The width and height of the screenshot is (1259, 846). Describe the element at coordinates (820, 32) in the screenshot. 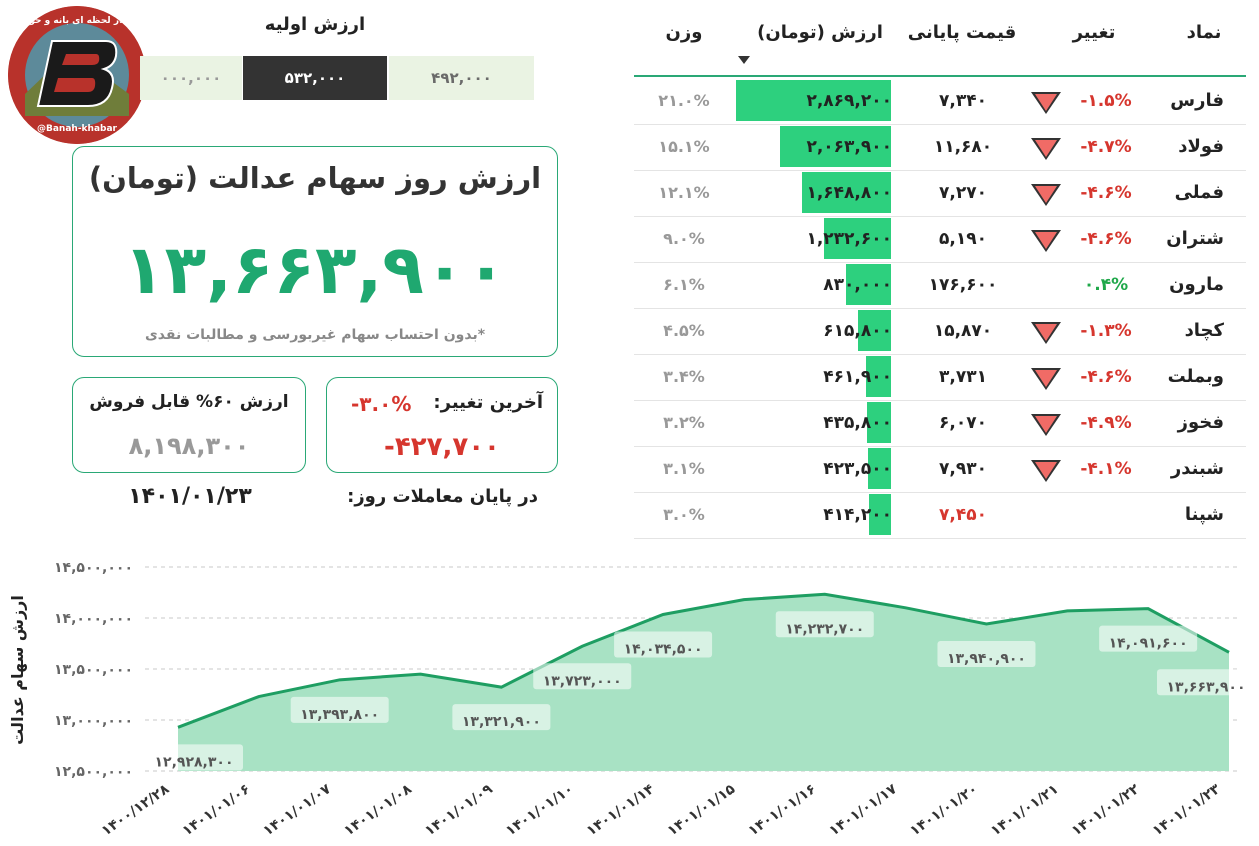

I see `column-header-value: ارزش (تومان)` at that location.